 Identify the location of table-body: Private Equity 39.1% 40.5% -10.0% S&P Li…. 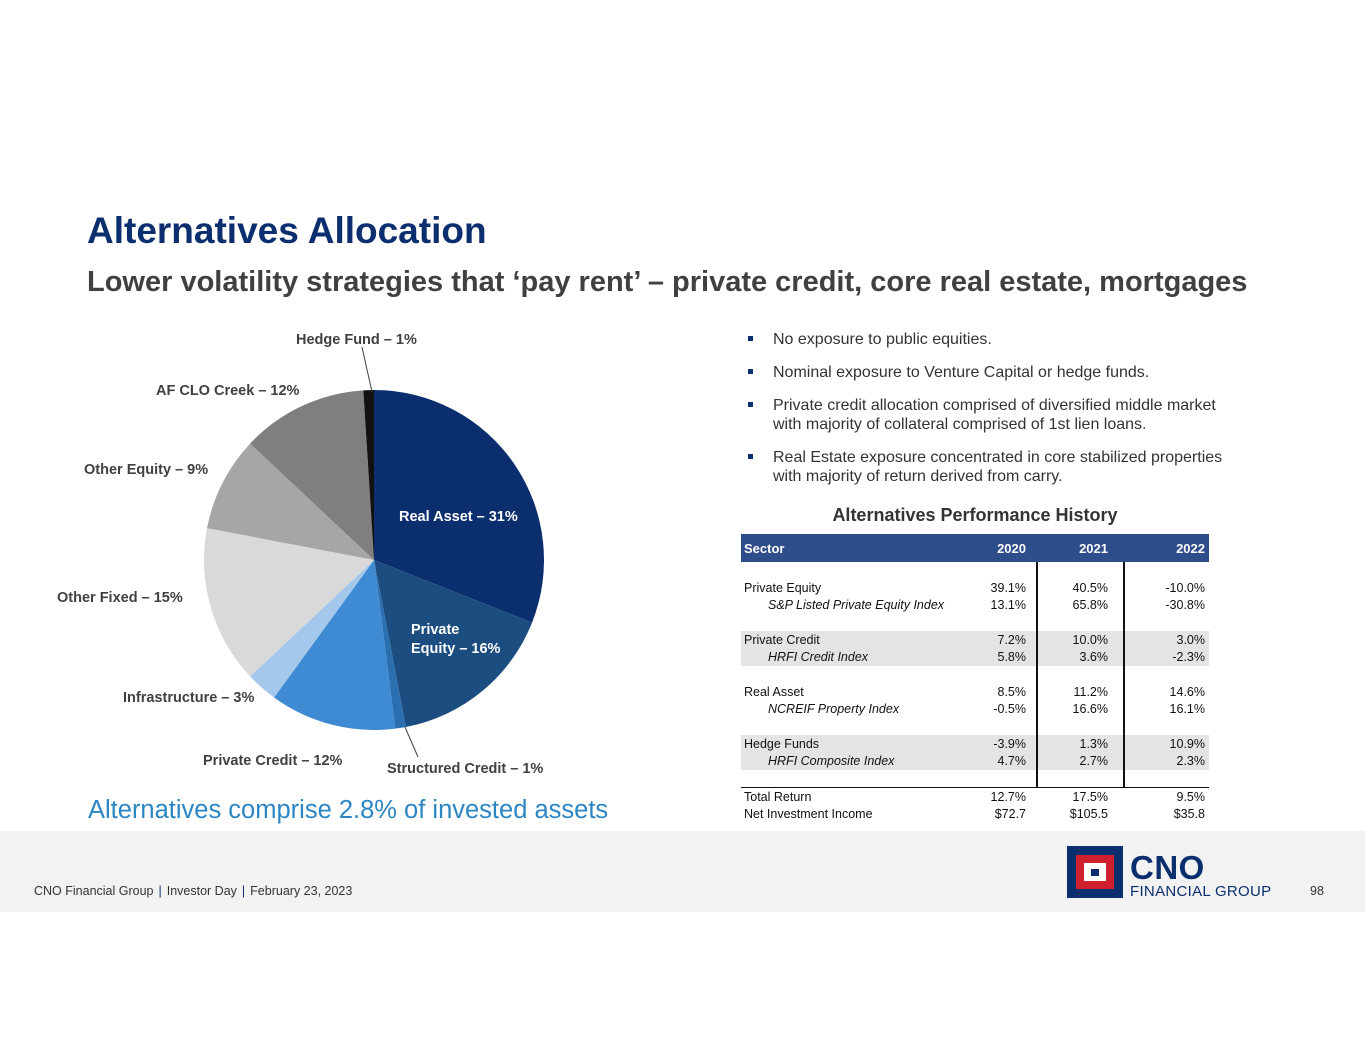
(975, 692).